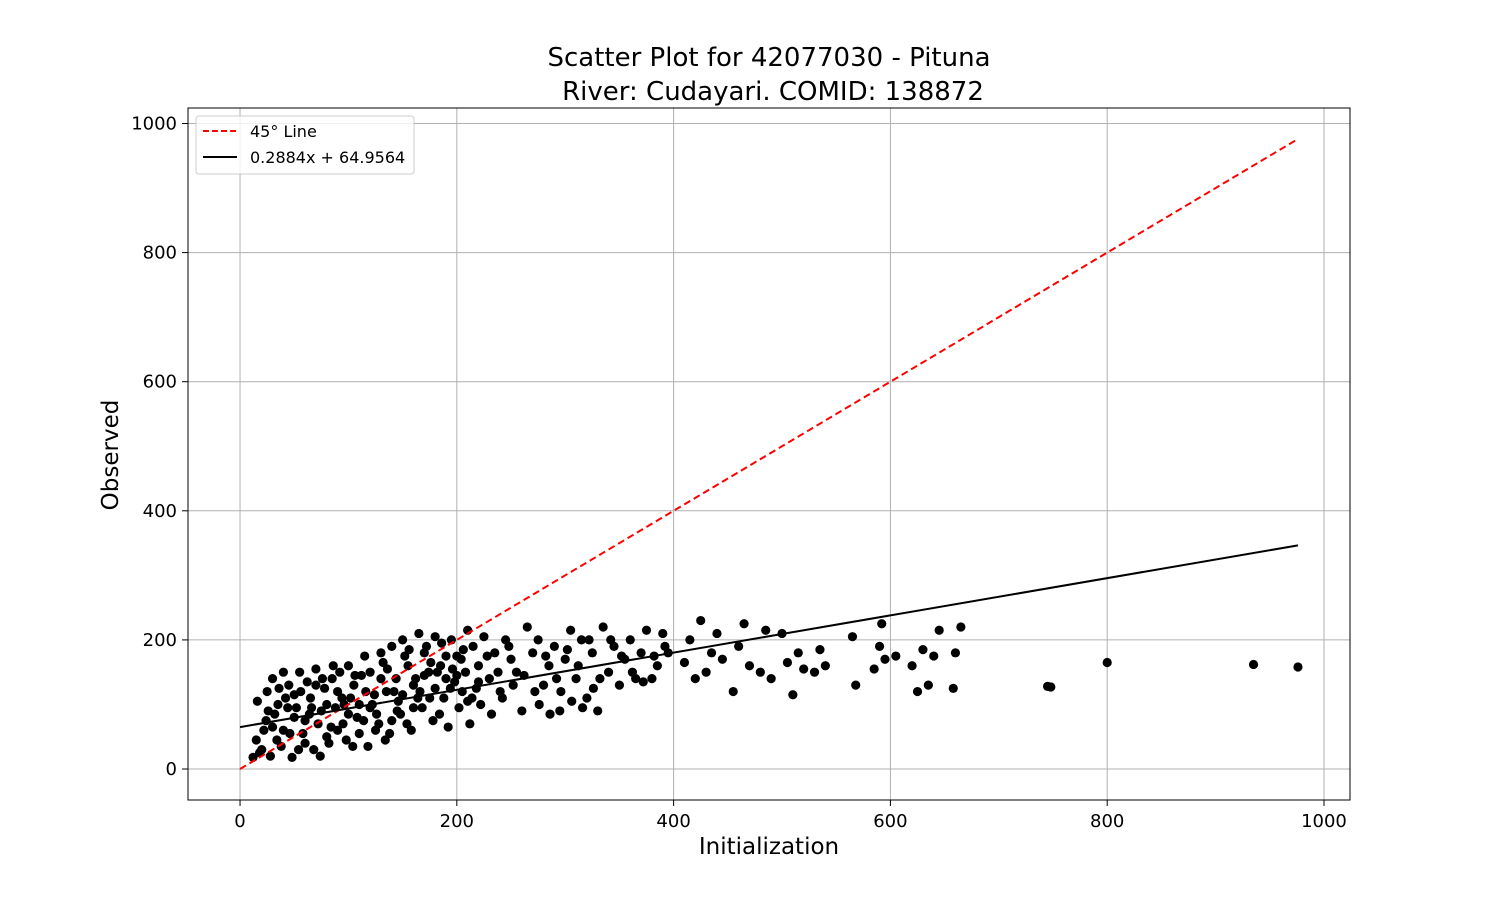 The height and width of the screenshot is (900, 1500). Describe the element at coordinates (160, 640) in the screenshot. I see `y-tick-label: 200` at that location.